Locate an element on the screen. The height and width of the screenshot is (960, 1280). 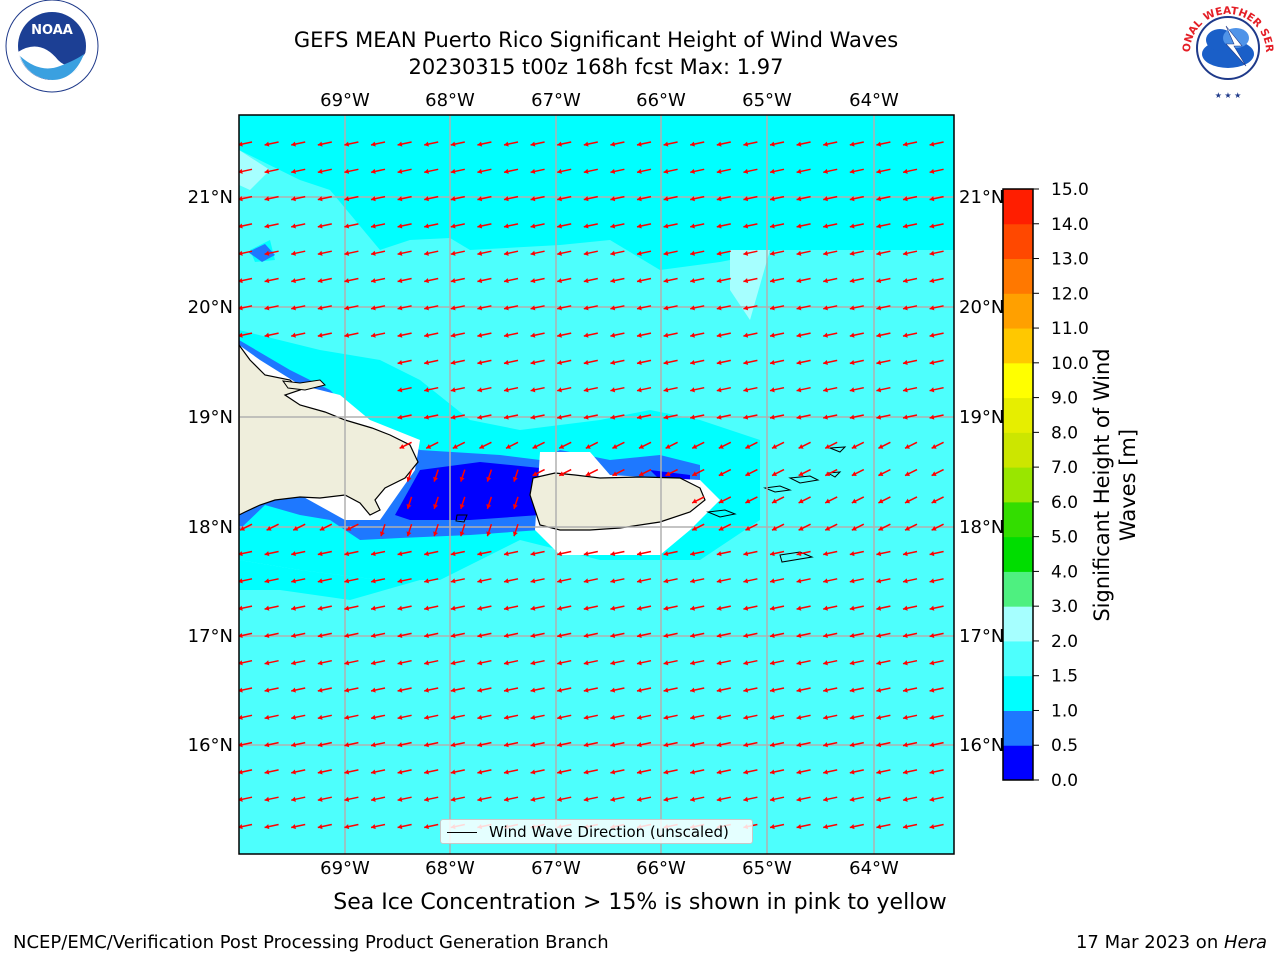
arrow-legend: Wind Wave Direction (unscaled) is located at coordinates (596, 831).